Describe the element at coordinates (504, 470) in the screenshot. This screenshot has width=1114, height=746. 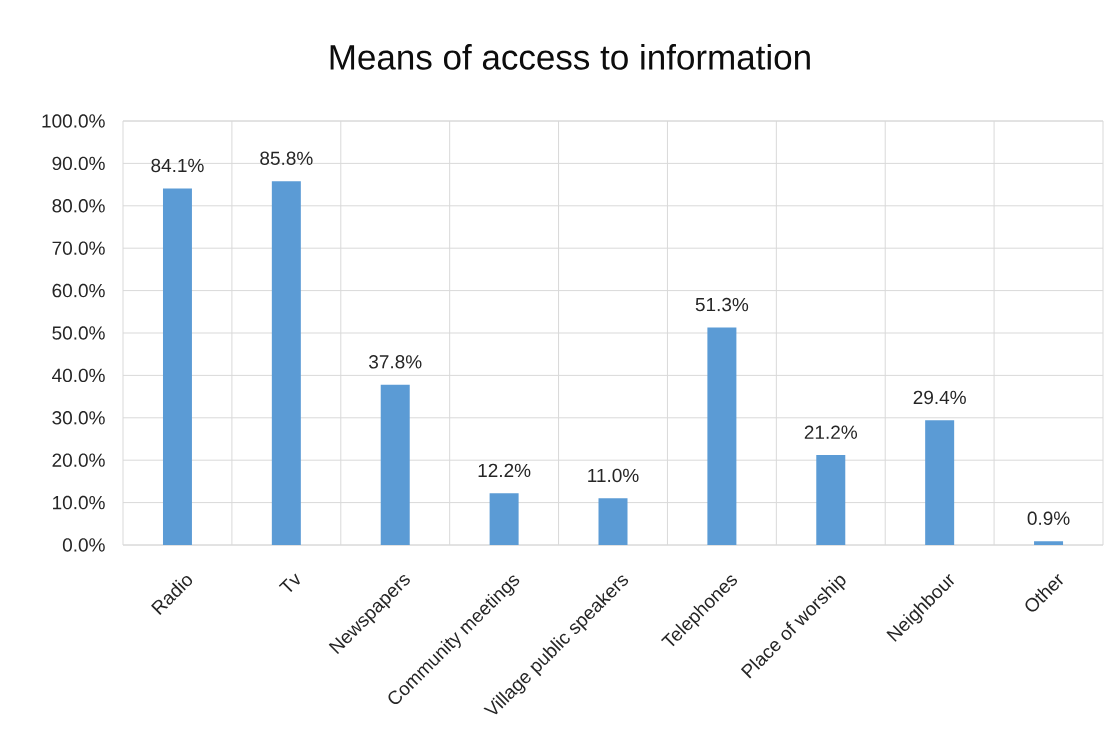
I see `data-label: 12.2%` at that location.